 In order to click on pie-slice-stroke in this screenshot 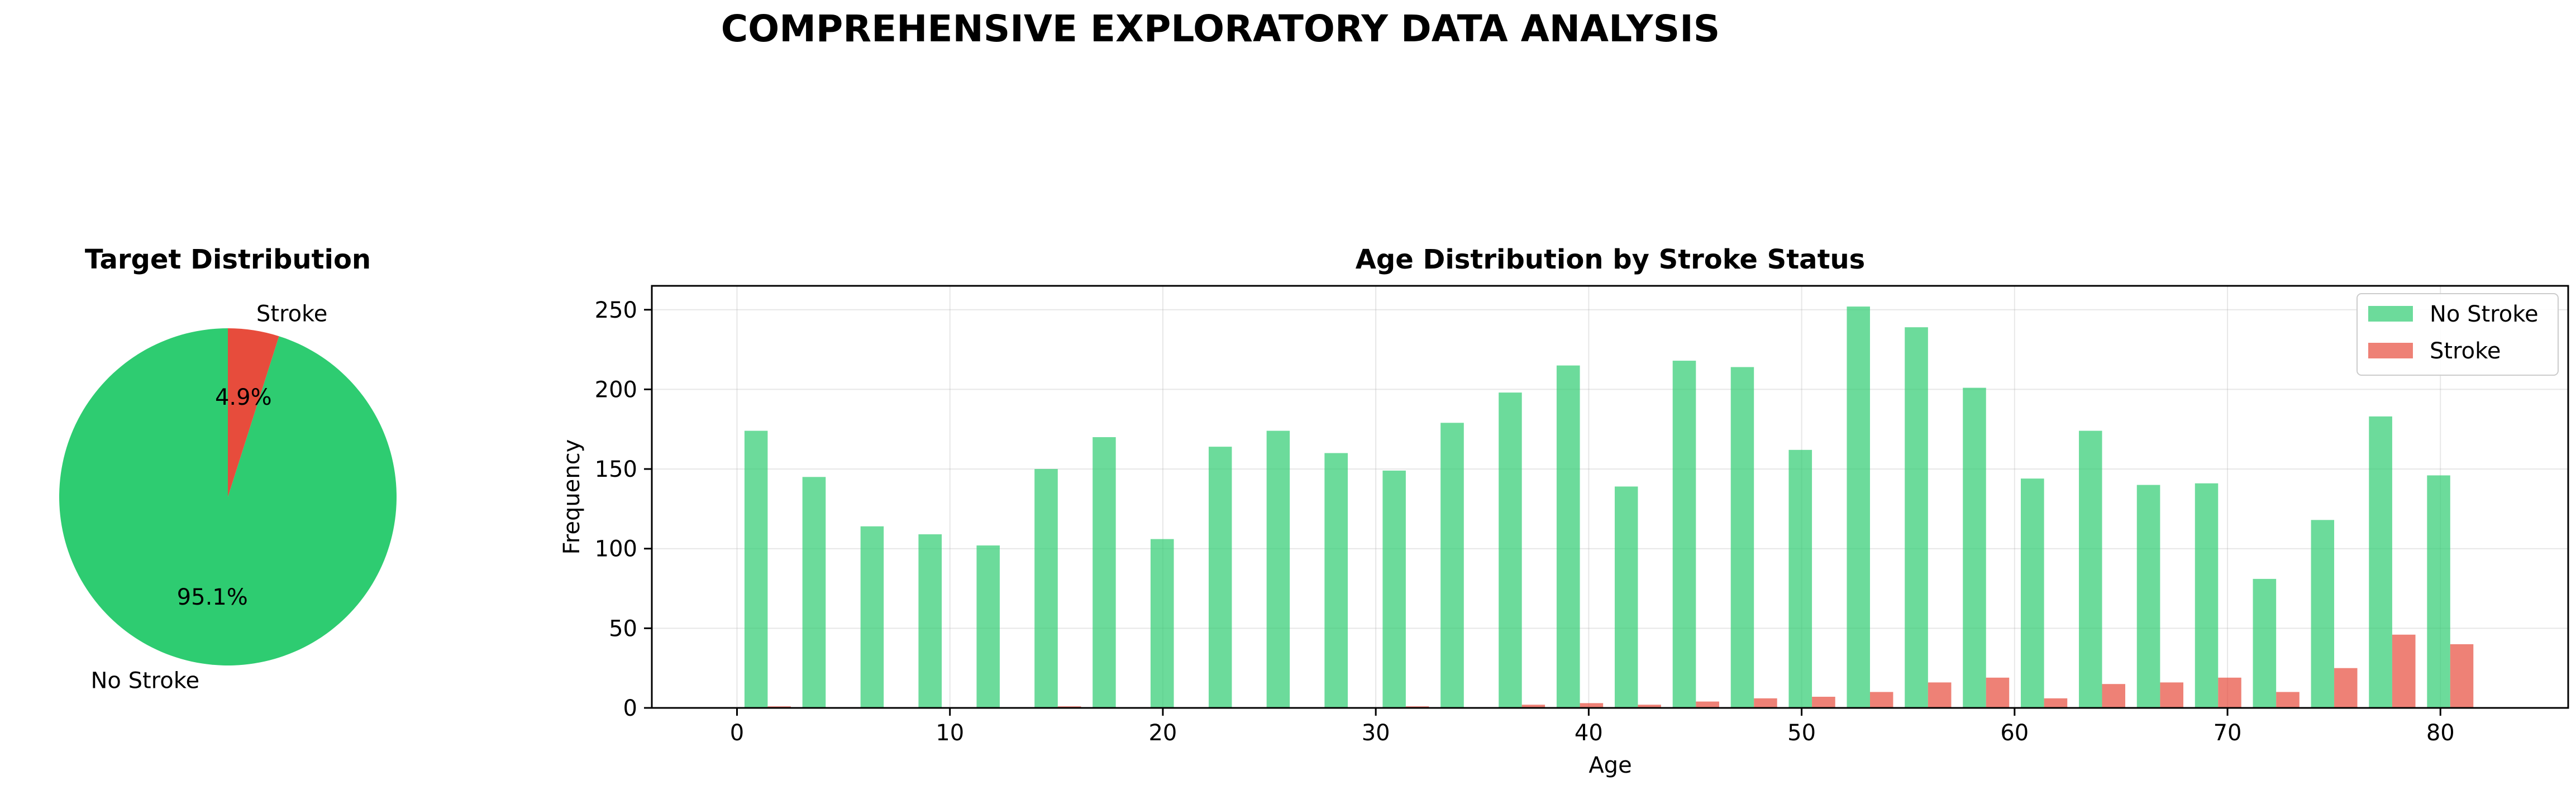, I will do `click(254, 413)`.